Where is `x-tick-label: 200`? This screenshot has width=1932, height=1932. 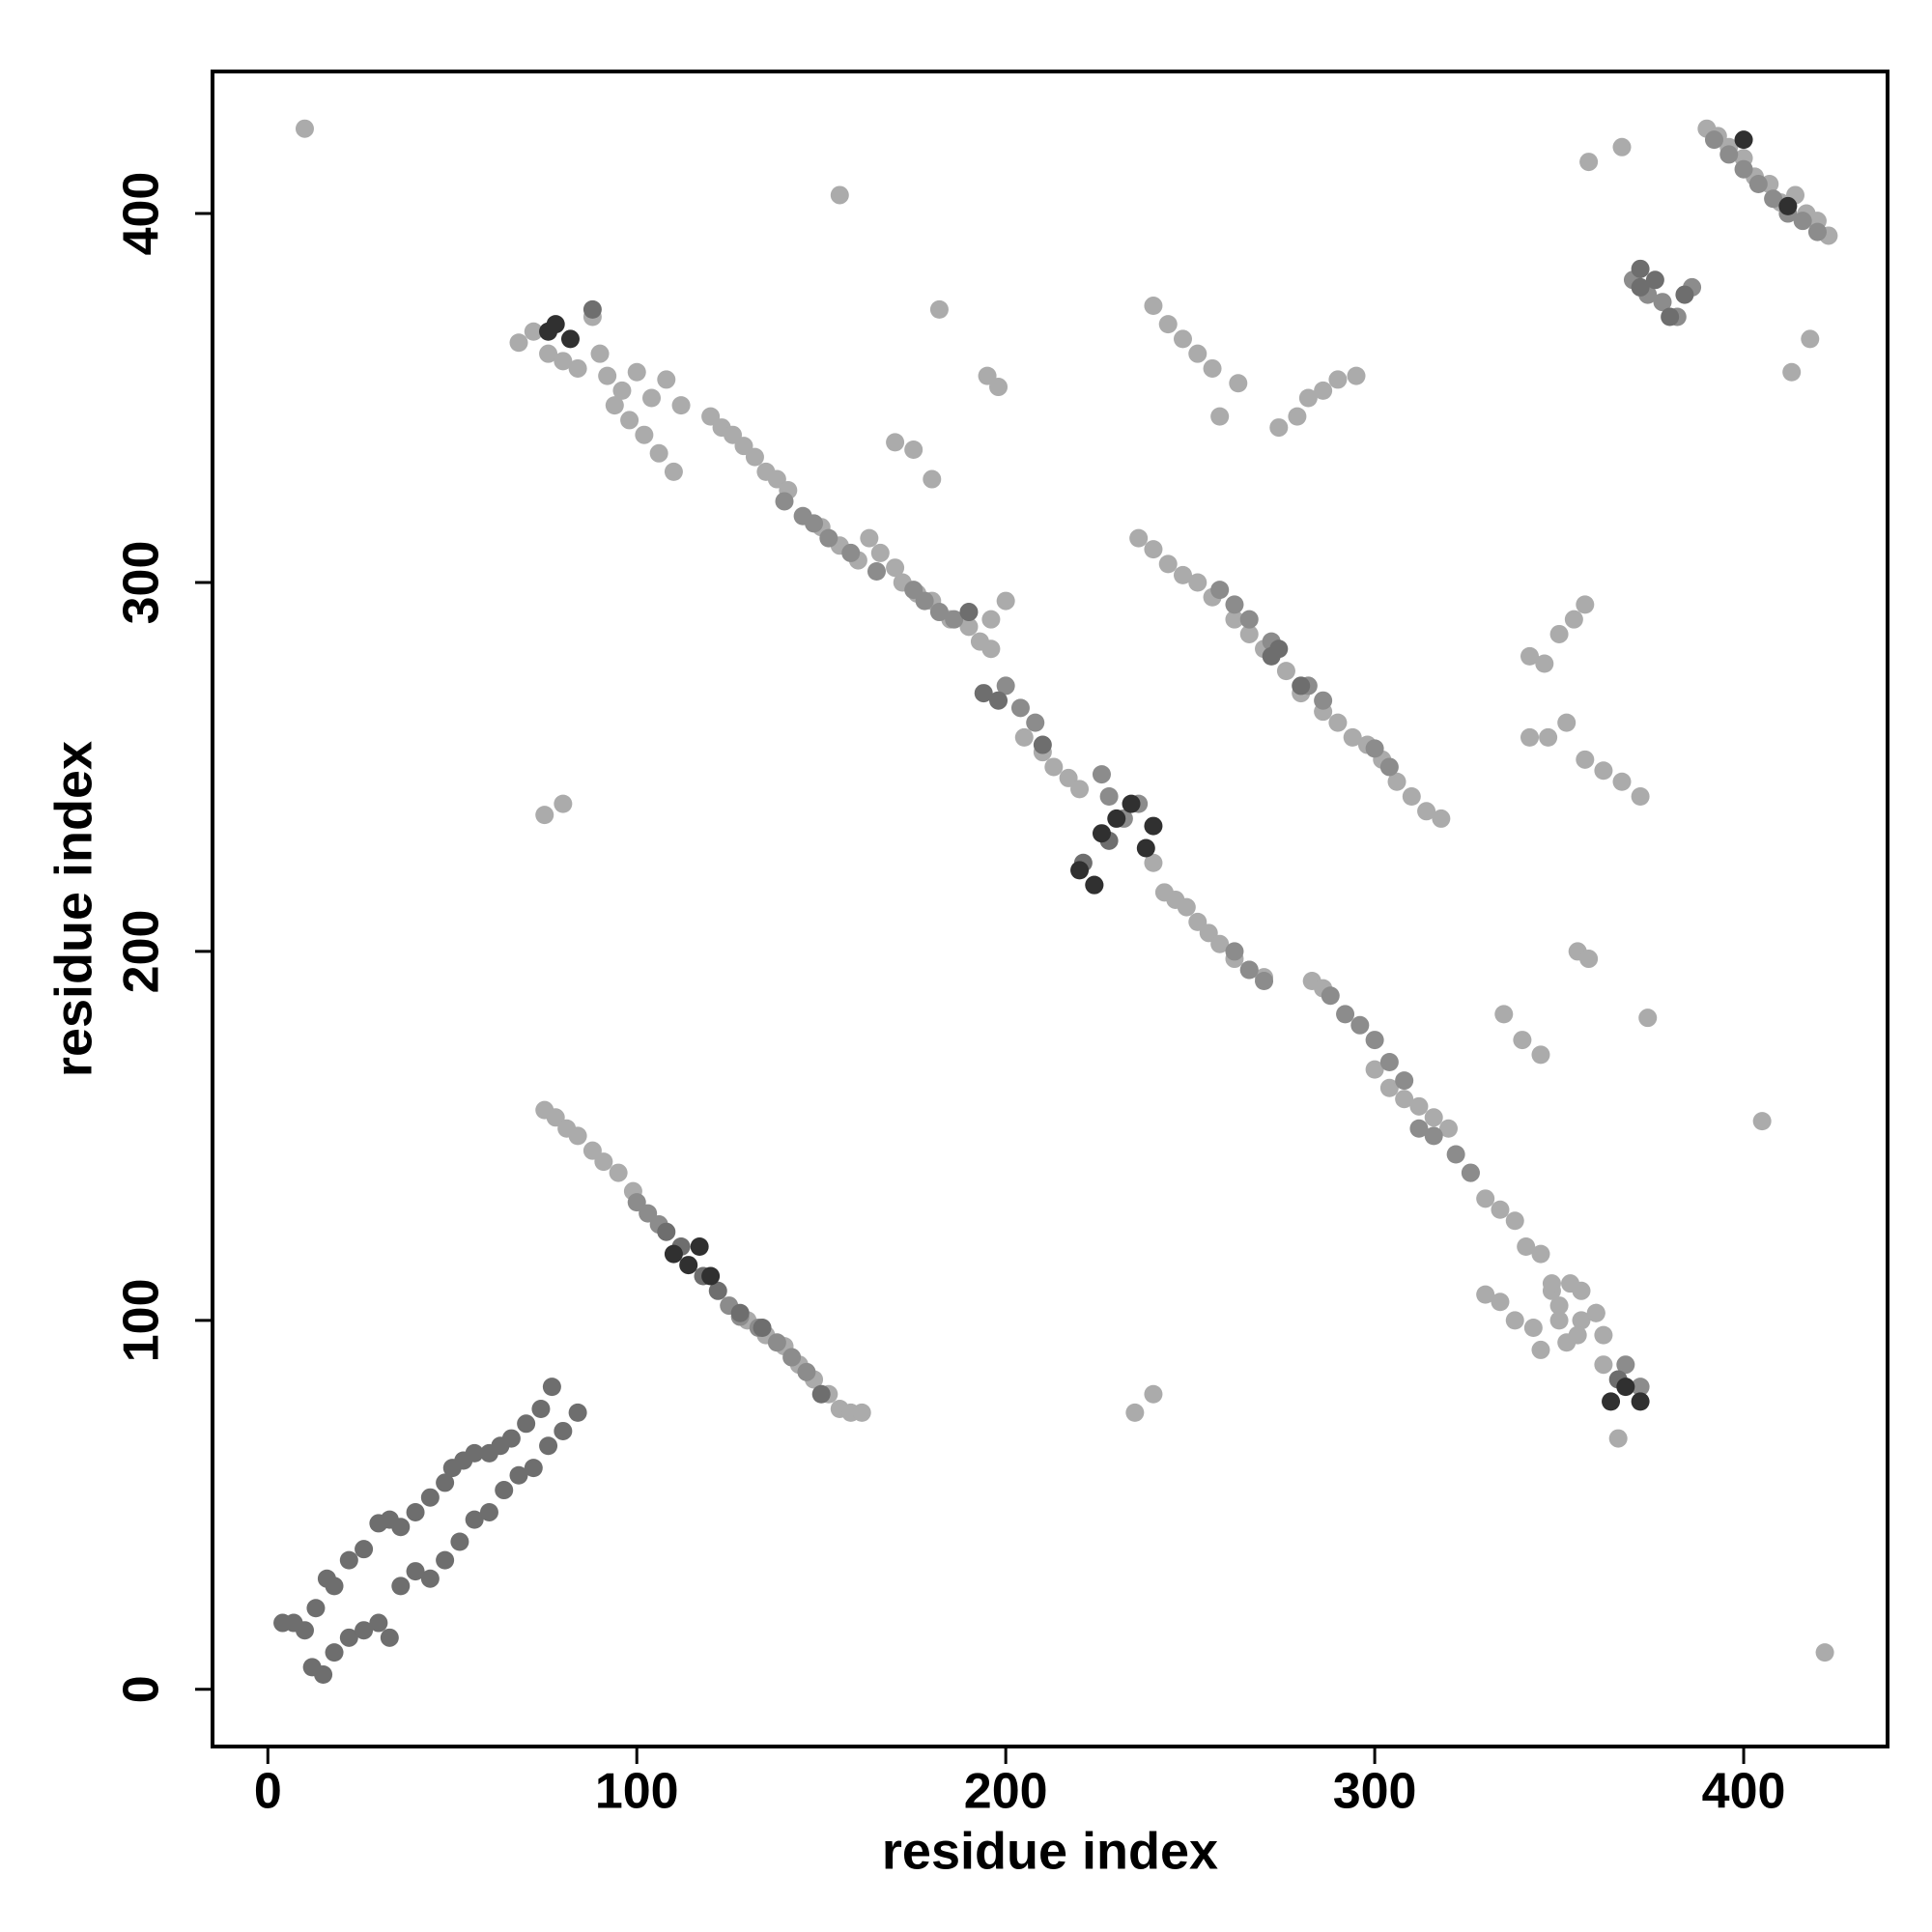 x-tick-label: 200 is located at coordinates (1006, 1792).